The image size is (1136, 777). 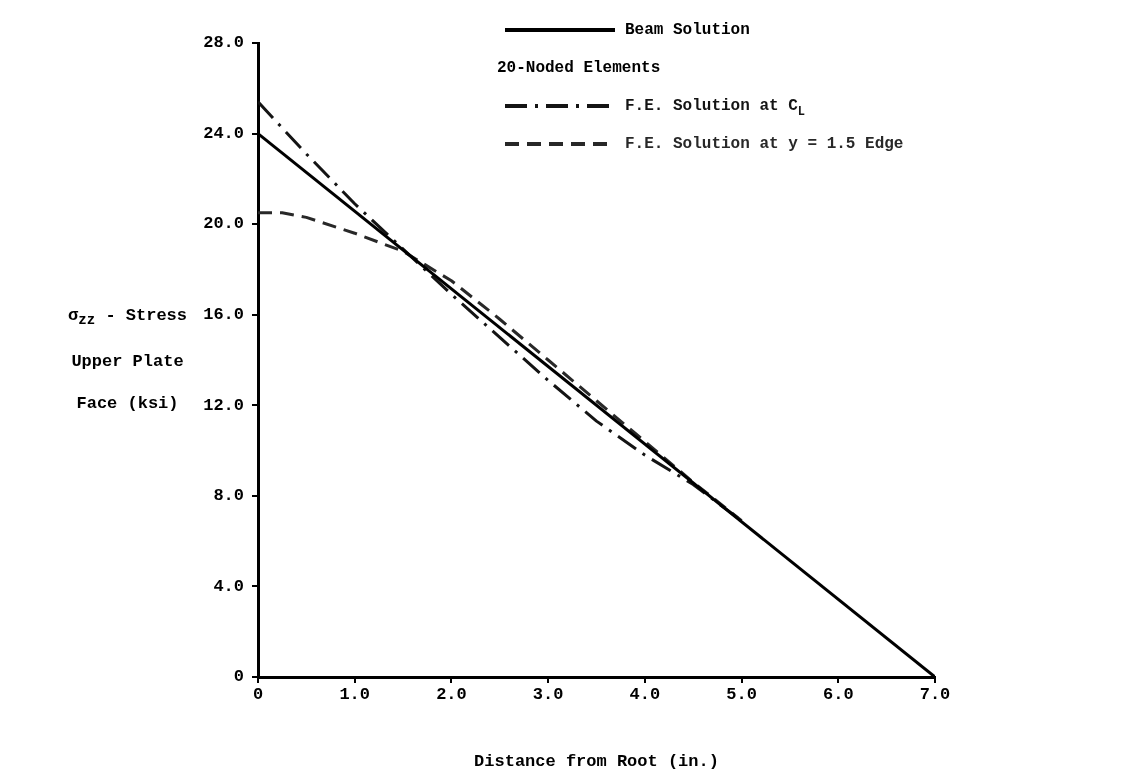 I want to click on text: F.E. Solution at y = 1.5 Edge, so click(x=764, y=144).